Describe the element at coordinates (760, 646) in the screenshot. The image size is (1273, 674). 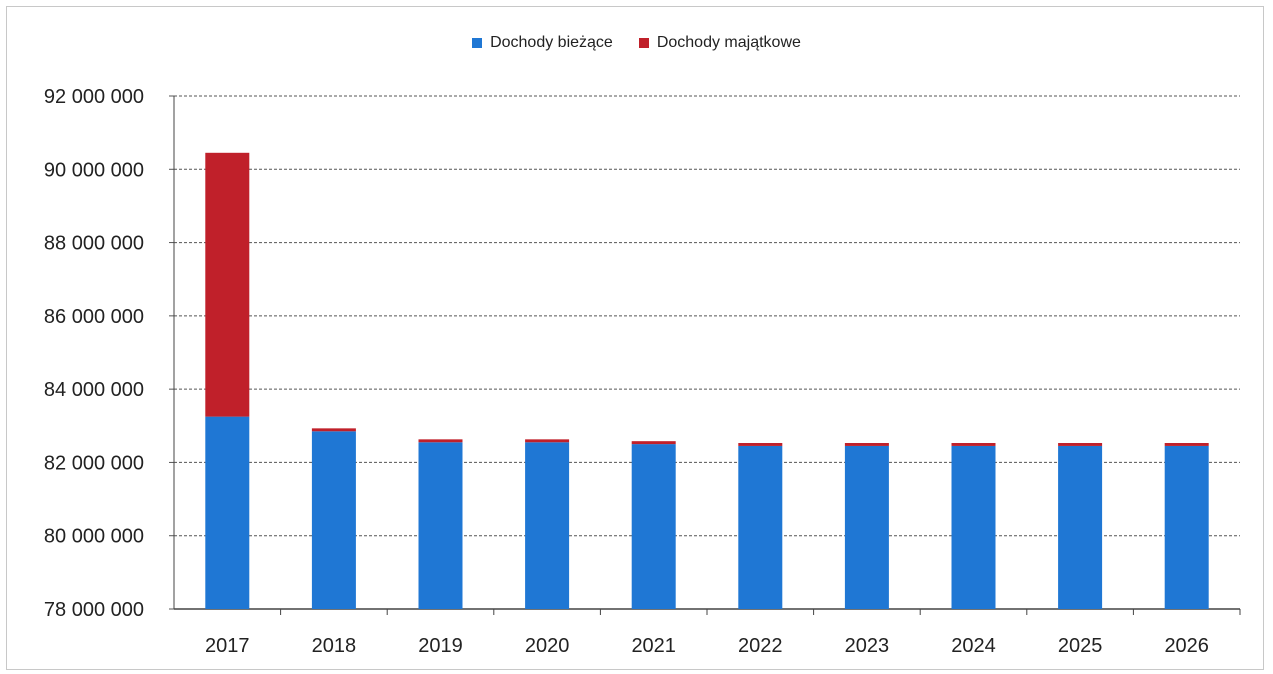
I see `x-tick-label: 2022` at that location.